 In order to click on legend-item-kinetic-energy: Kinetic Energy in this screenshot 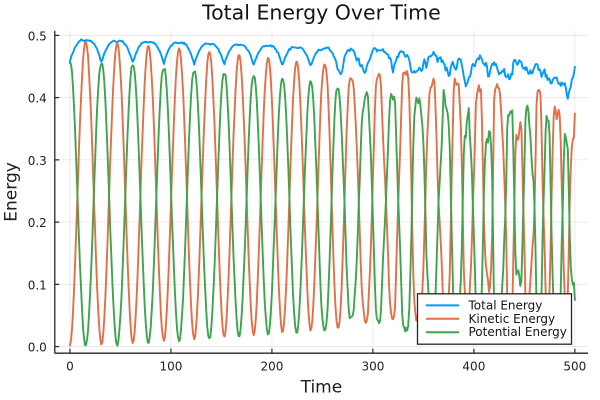, I will do `click(490, 319)`.